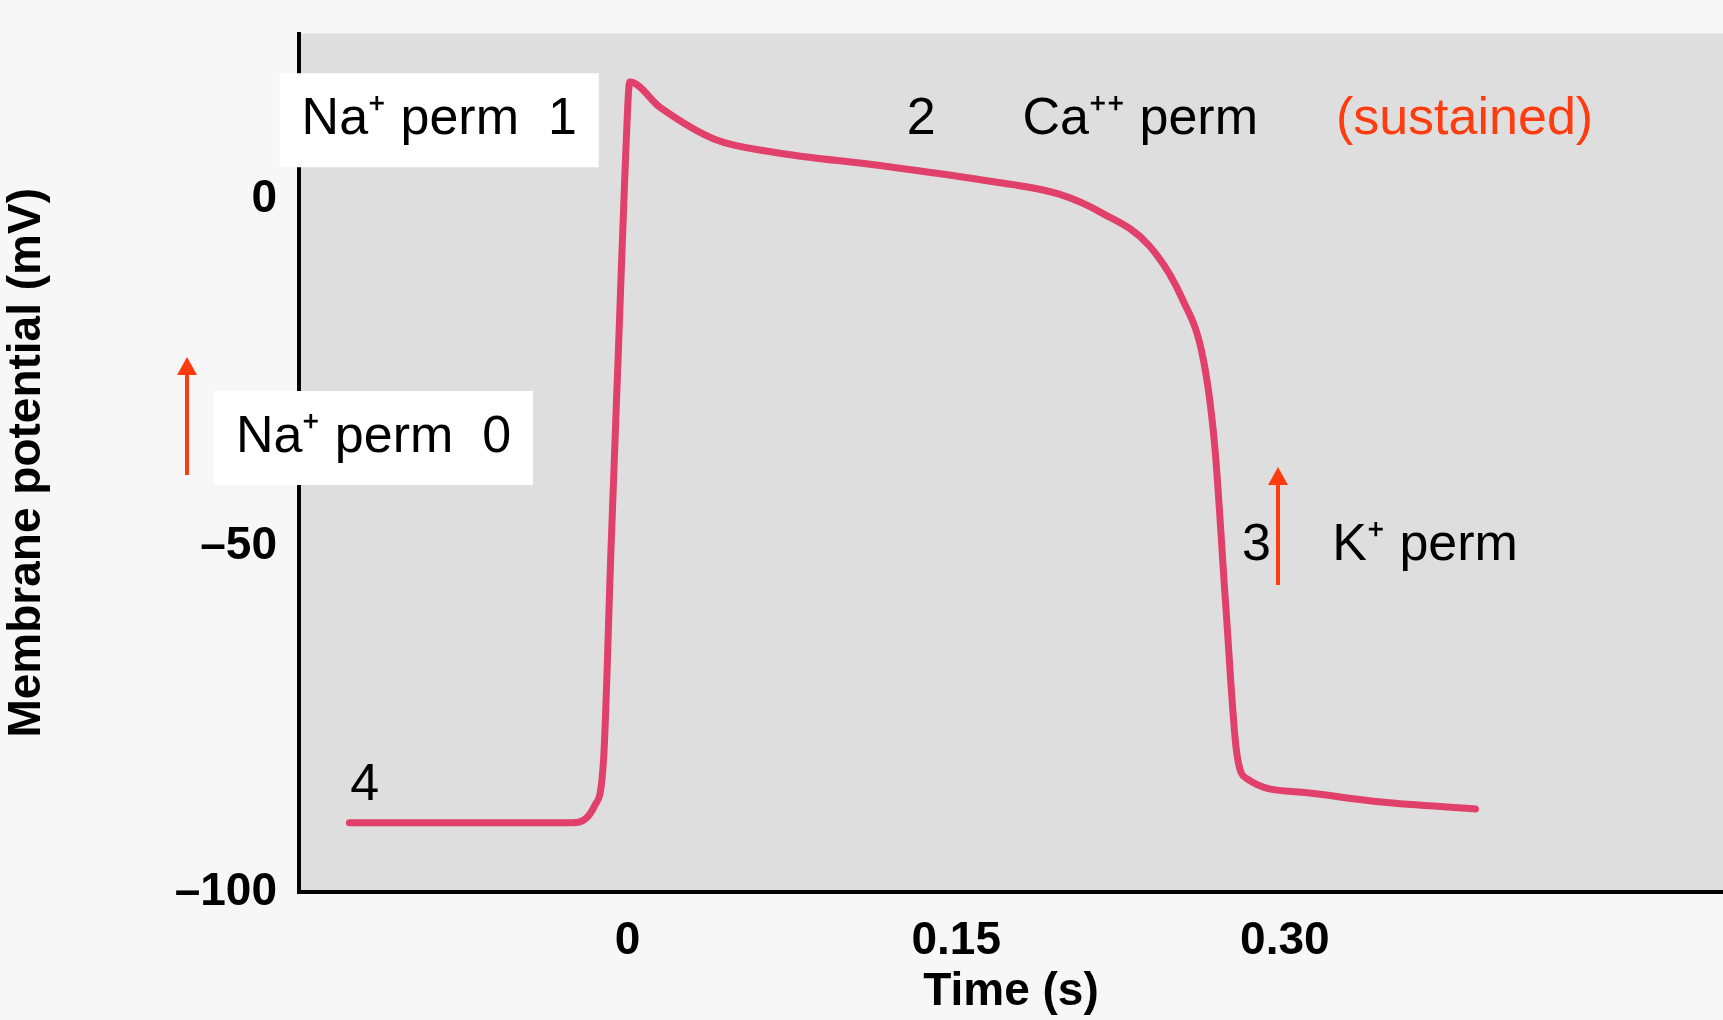 Image resolution: width=1723 pixels, height=1020 pixels. Describe the element at coordinates (921, 116) in the screenshot. I see `annotation: 2` at that location.